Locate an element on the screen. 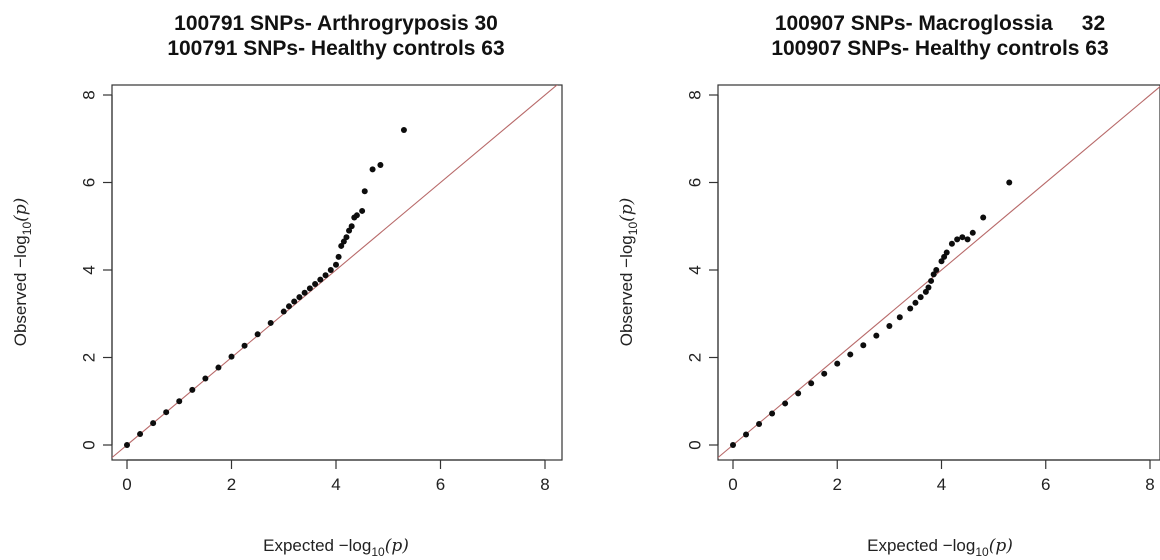 This screenshot has width=1160, height=560. chart-title: 100791 SNPs- Arthrogryposis 30 is located at coordinates (336, 23).